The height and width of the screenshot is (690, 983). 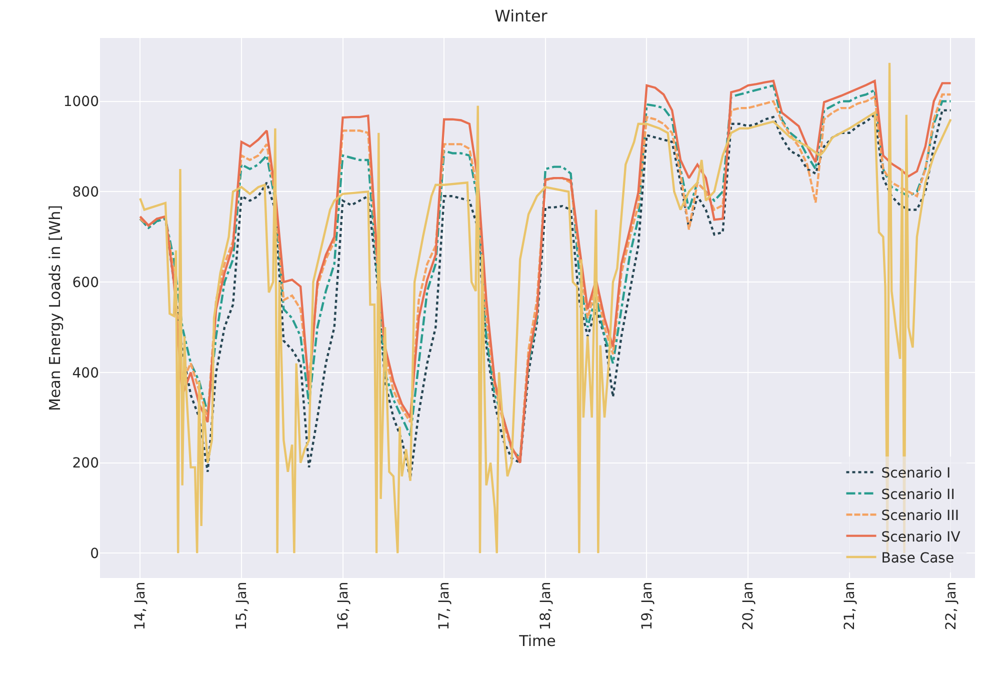 What do you see at coordinates (242, 606) in the screenshot?
I see `x-tick-label: 15, Jan` at bounding box center [242, 606].